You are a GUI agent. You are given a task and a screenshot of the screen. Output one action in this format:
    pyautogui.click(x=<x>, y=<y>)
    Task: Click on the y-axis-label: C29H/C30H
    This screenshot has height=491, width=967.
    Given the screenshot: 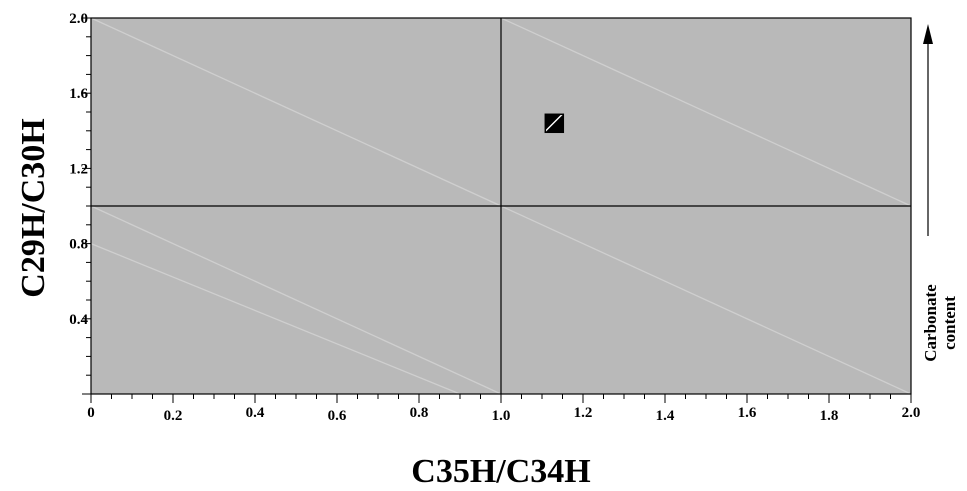 What is the action you would take?
    pyautogui.click(x=33, y=207)
    